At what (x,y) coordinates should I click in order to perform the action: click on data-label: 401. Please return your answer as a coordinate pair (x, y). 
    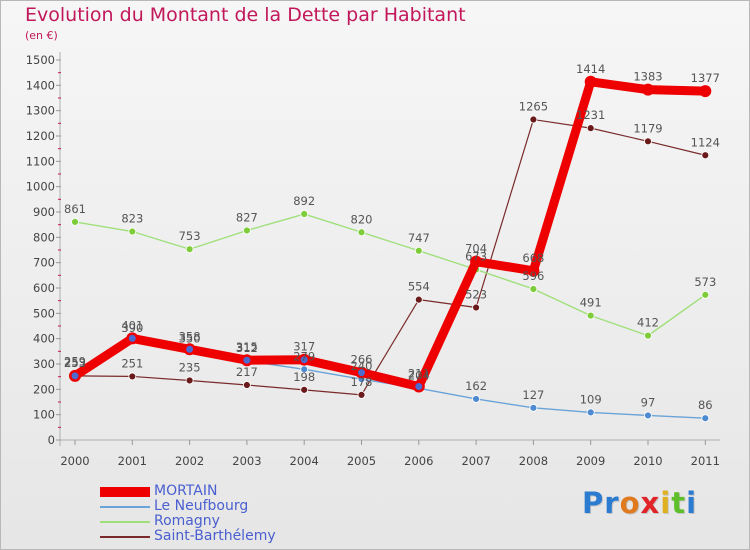
    Looking at the image, I should click on (132, 325).